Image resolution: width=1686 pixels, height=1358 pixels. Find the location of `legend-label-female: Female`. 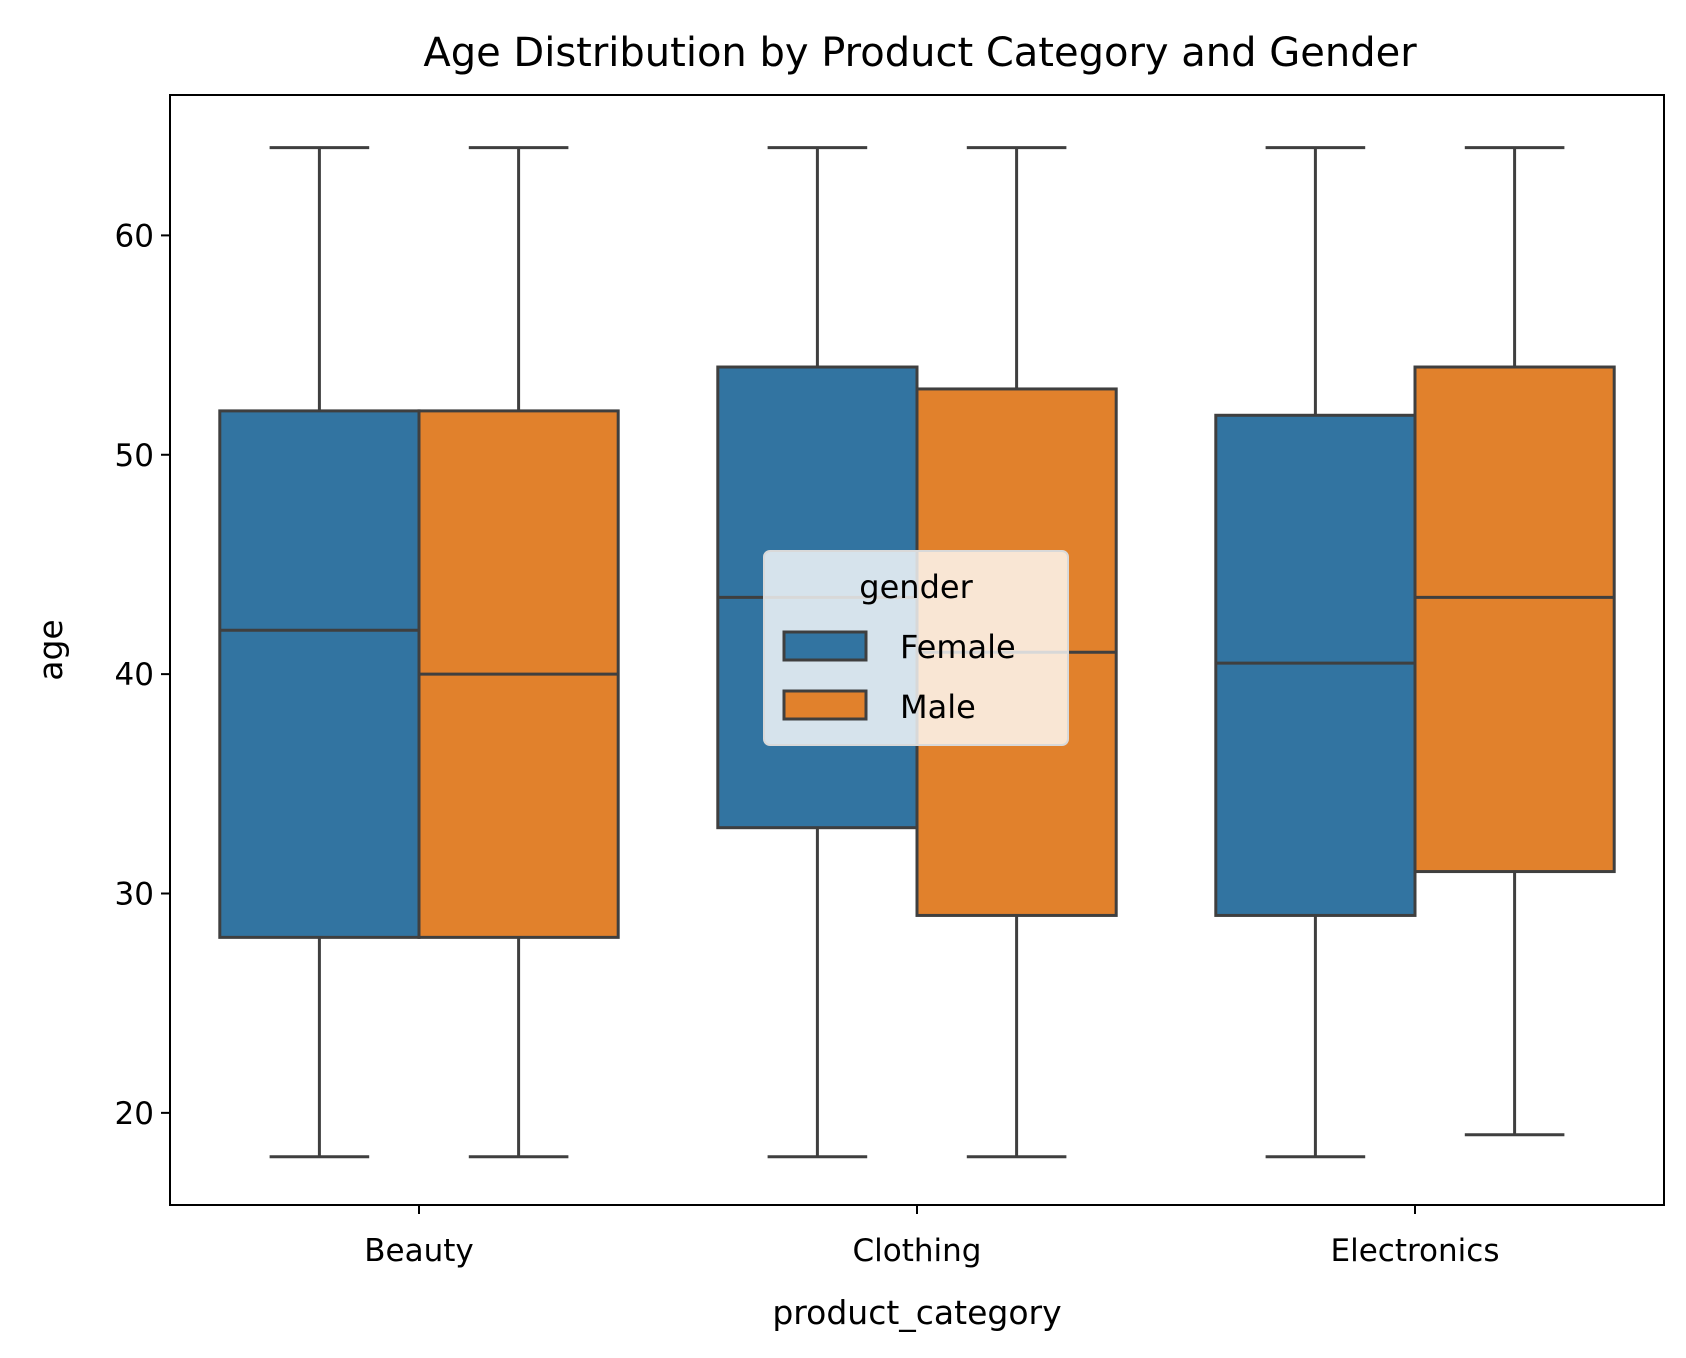

legend-label-female: Female is located at coordinates (958, 647).